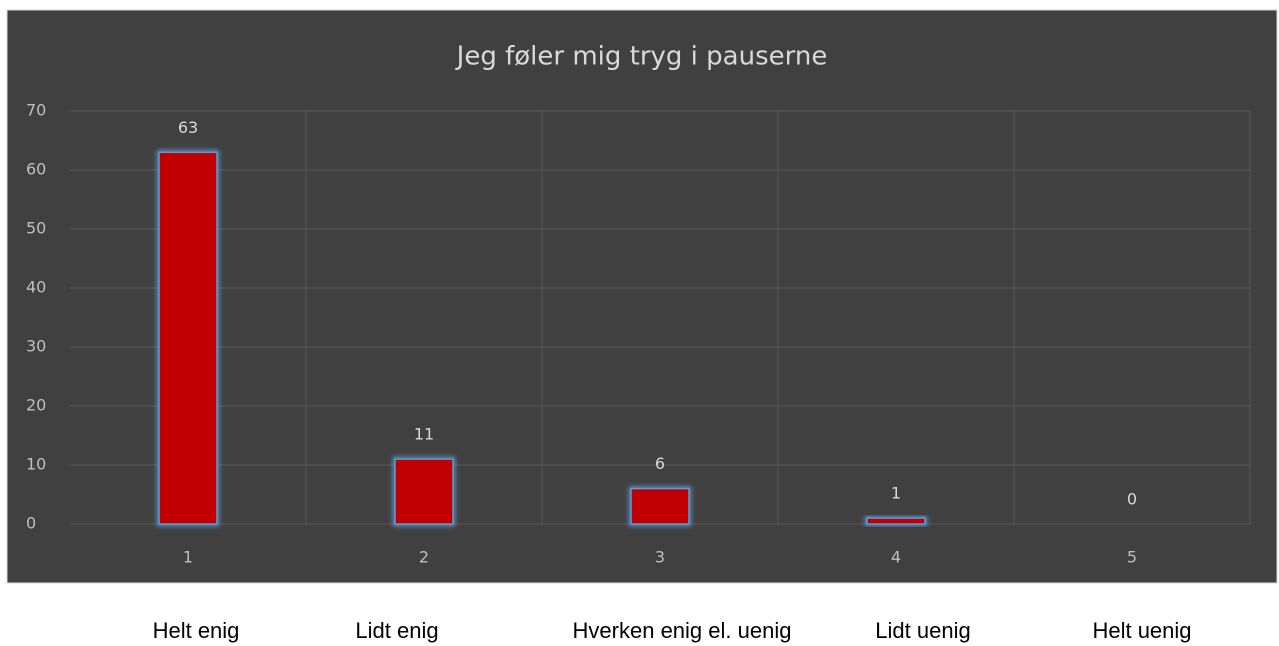 This screenshot has width=1279, height=646. Describe the element at coordinates (36, 110) in the screenshot. I see `y-tick-label: 70` at that location.